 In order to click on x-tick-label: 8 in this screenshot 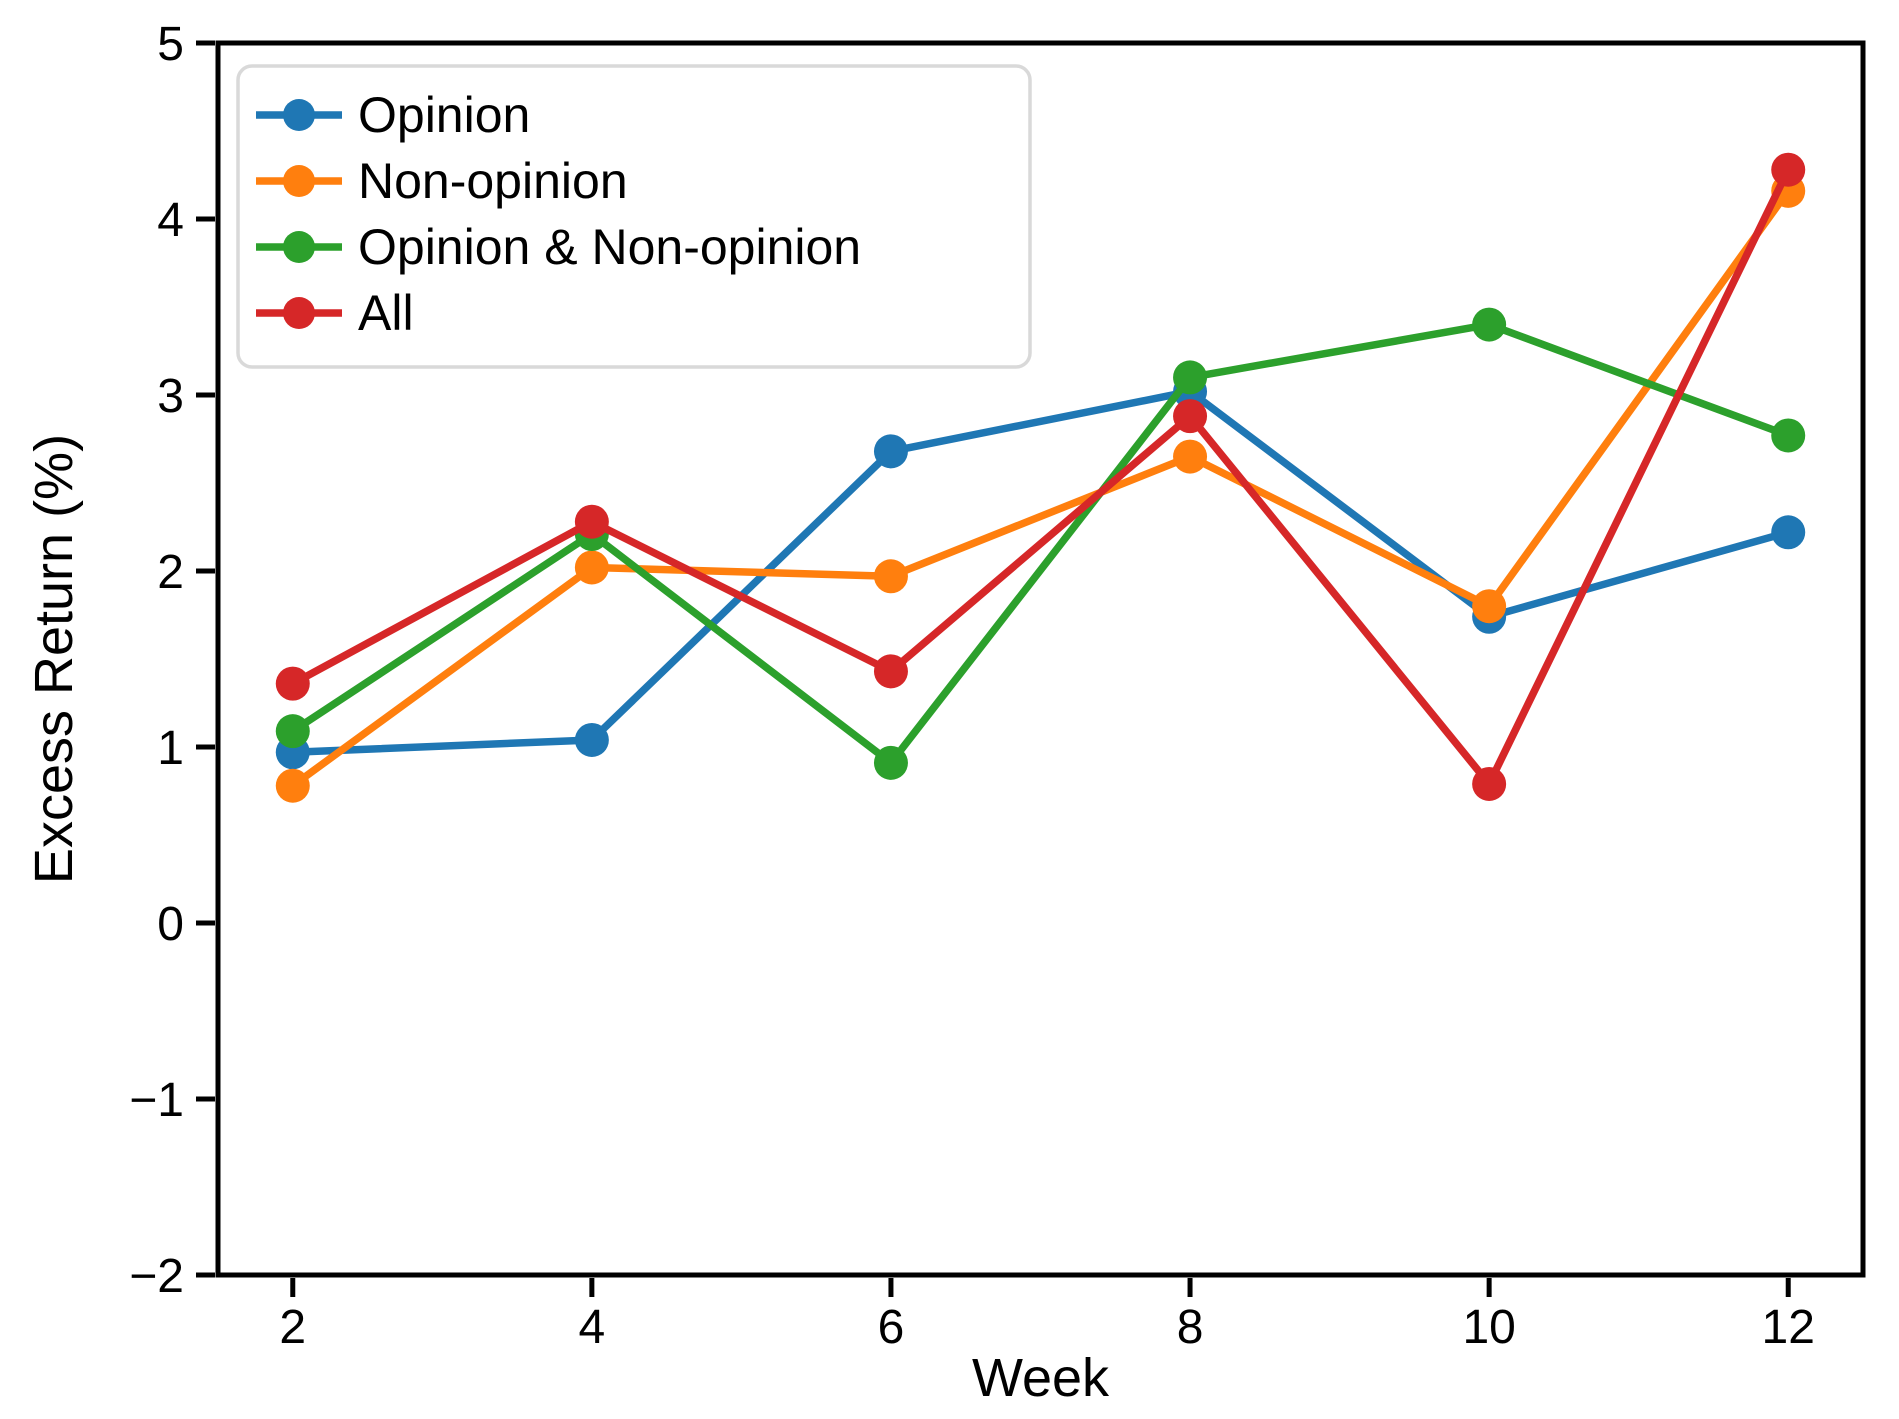, I will do `click(1190, 1327)`.